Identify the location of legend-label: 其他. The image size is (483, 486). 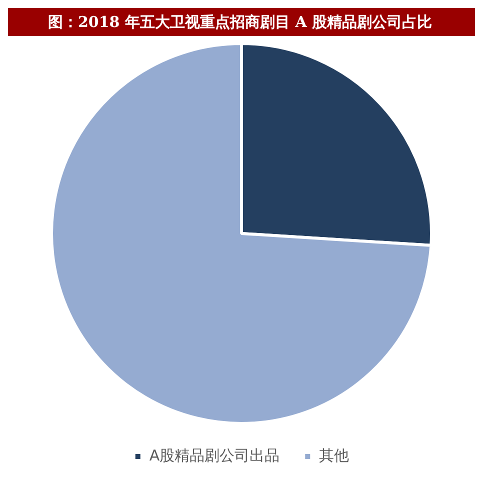
(334, 455).